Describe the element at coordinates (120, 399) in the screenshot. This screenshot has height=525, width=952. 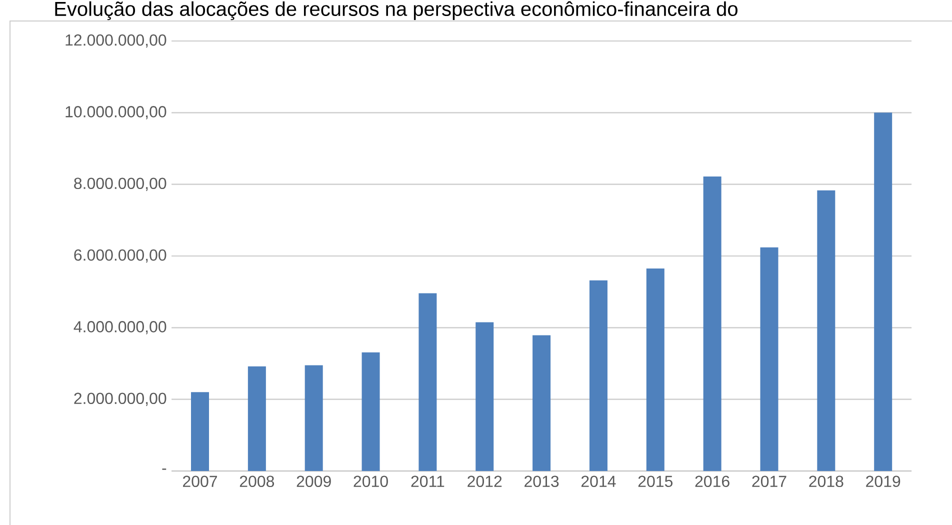
I see `y-tick-label: 2.000.000,00` at that location.